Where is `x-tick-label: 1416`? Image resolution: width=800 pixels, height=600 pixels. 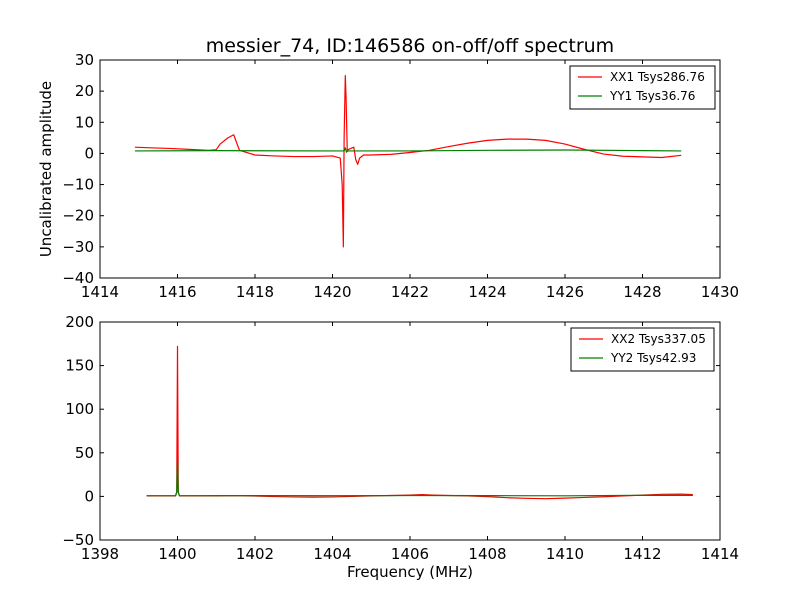 x-tick-label: 1416 is located at coordinates (177, 292).